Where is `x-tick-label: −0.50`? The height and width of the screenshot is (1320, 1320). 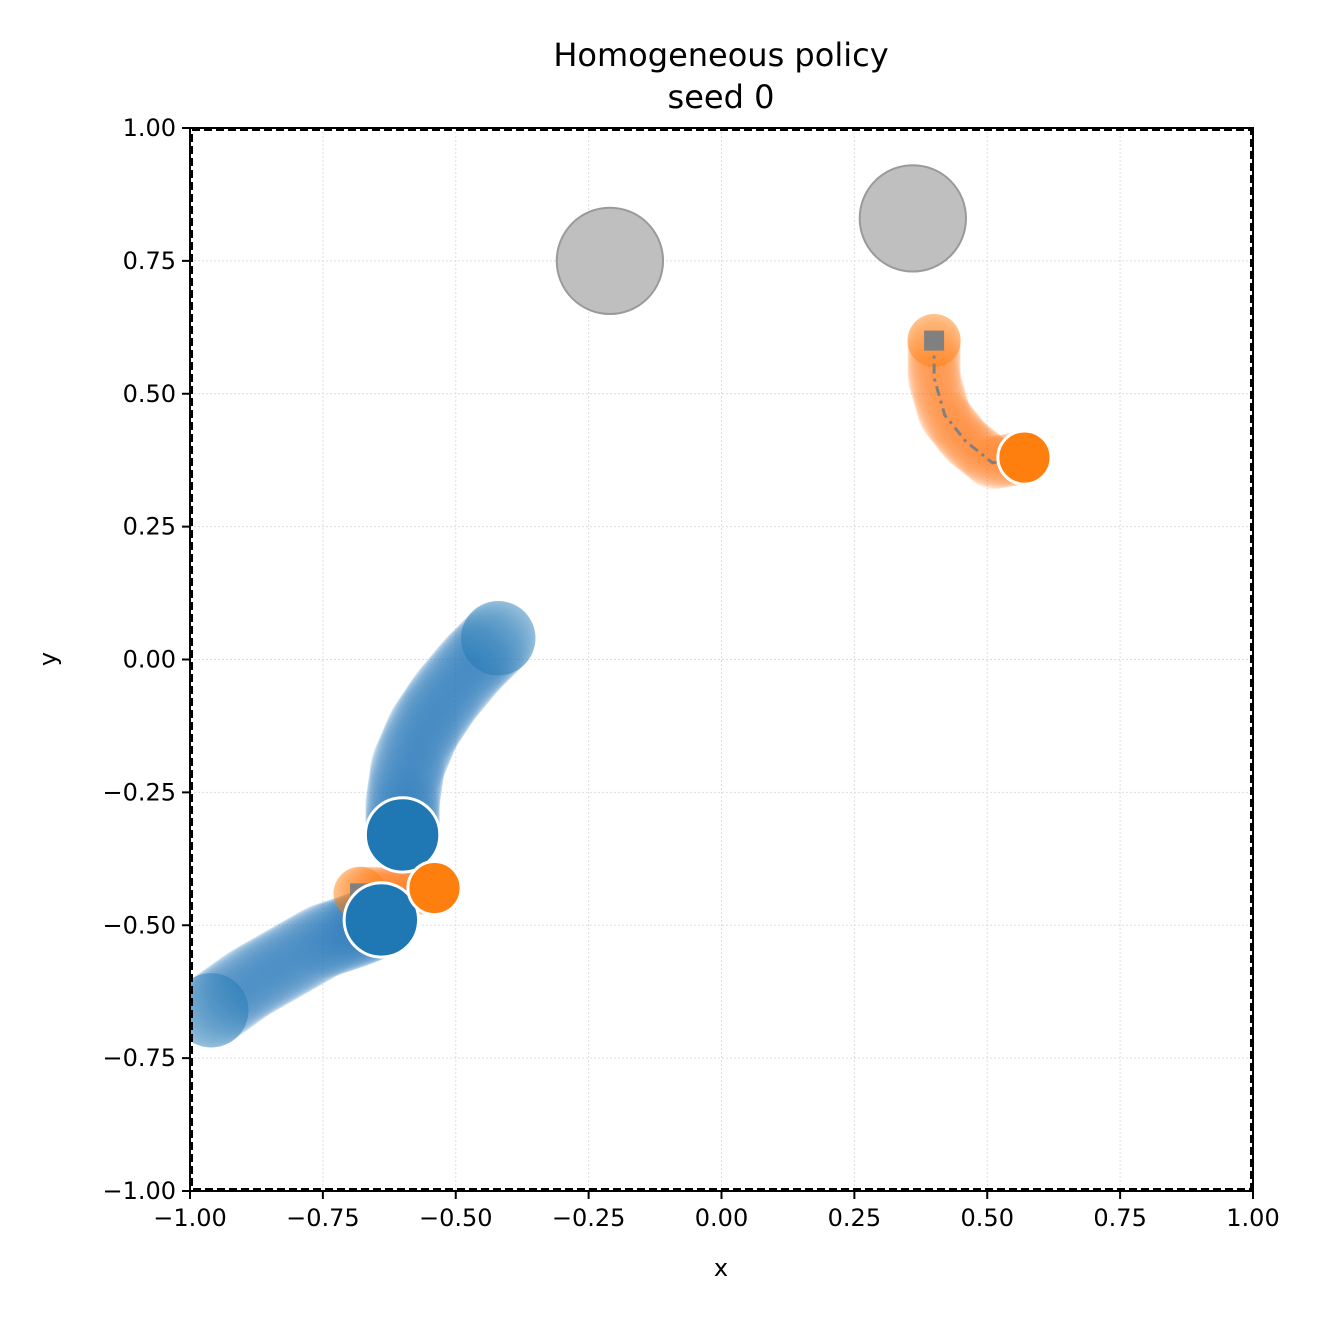 x-tick-label: −0.50 is located at coordinates (456, 1218).